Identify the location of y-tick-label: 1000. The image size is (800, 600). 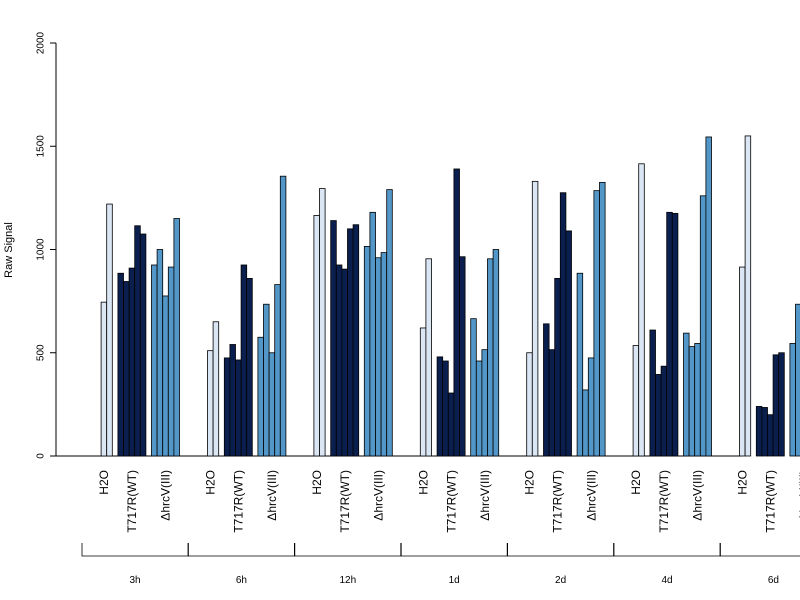
(41, 249).